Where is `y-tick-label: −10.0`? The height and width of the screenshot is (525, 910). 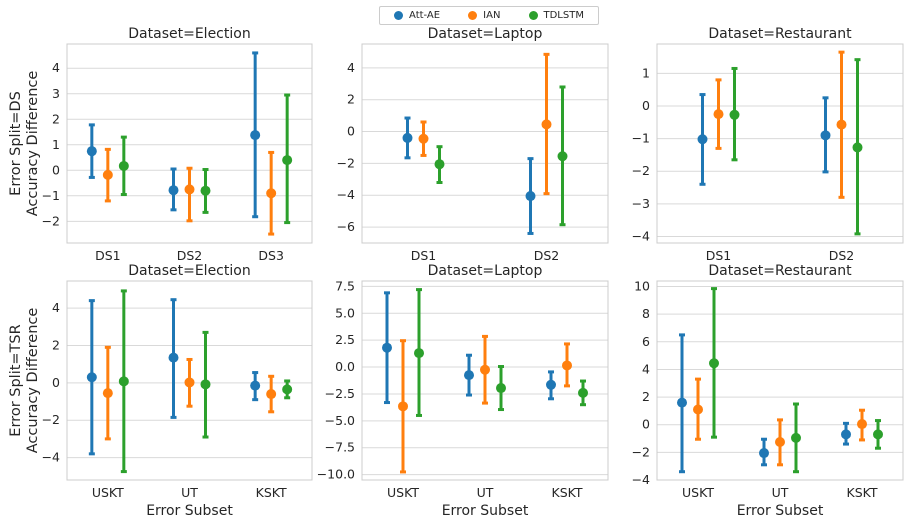
y-tick-label: −10.0 is located at coordinates (336, 474).